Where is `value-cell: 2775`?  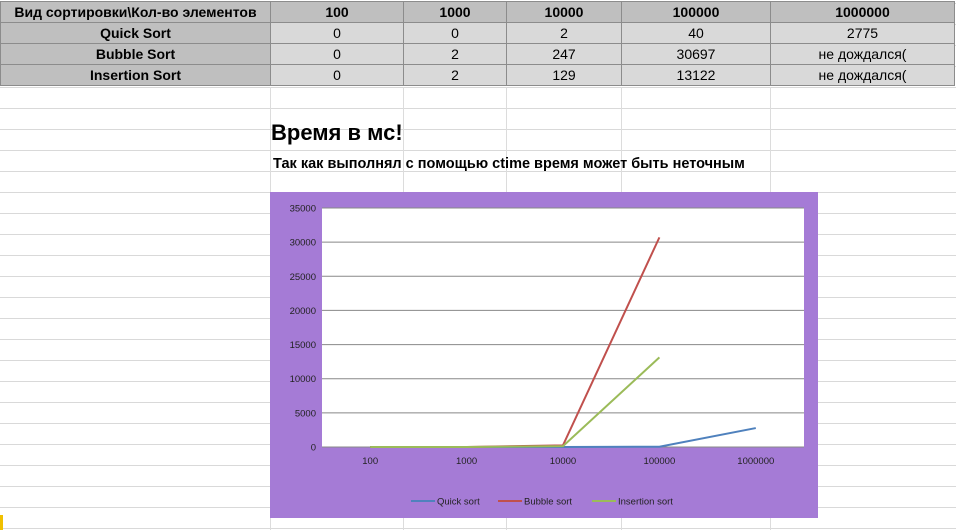
value-cell: 2775 is located at coordinates (862, 33).